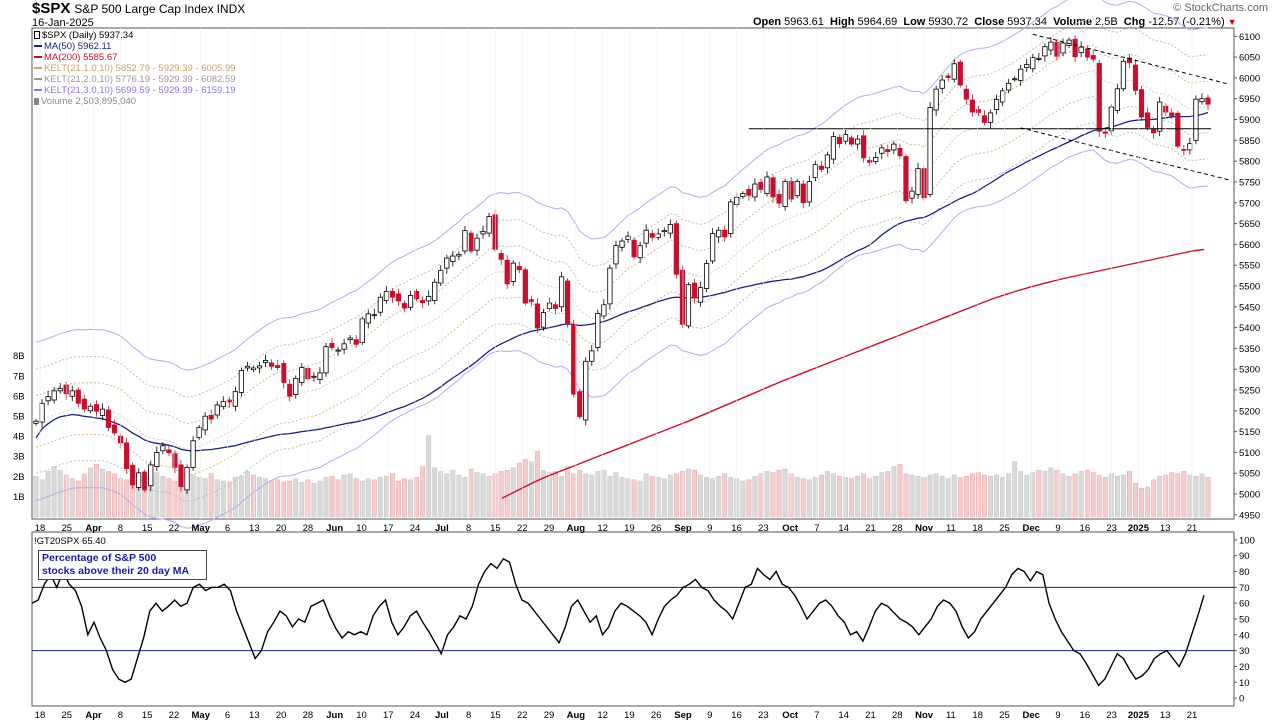 This screenshot has width=1280, height=720. I want to click on price-tick-label: 4950, so click(1249, 515).